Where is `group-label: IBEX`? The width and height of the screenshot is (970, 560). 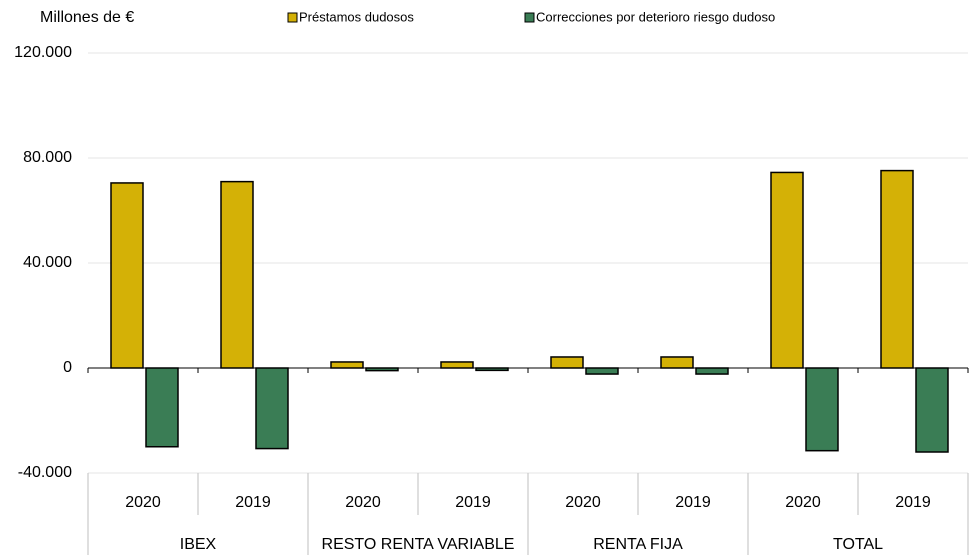
group-label: IBEX is located at coordinates (198, 544).